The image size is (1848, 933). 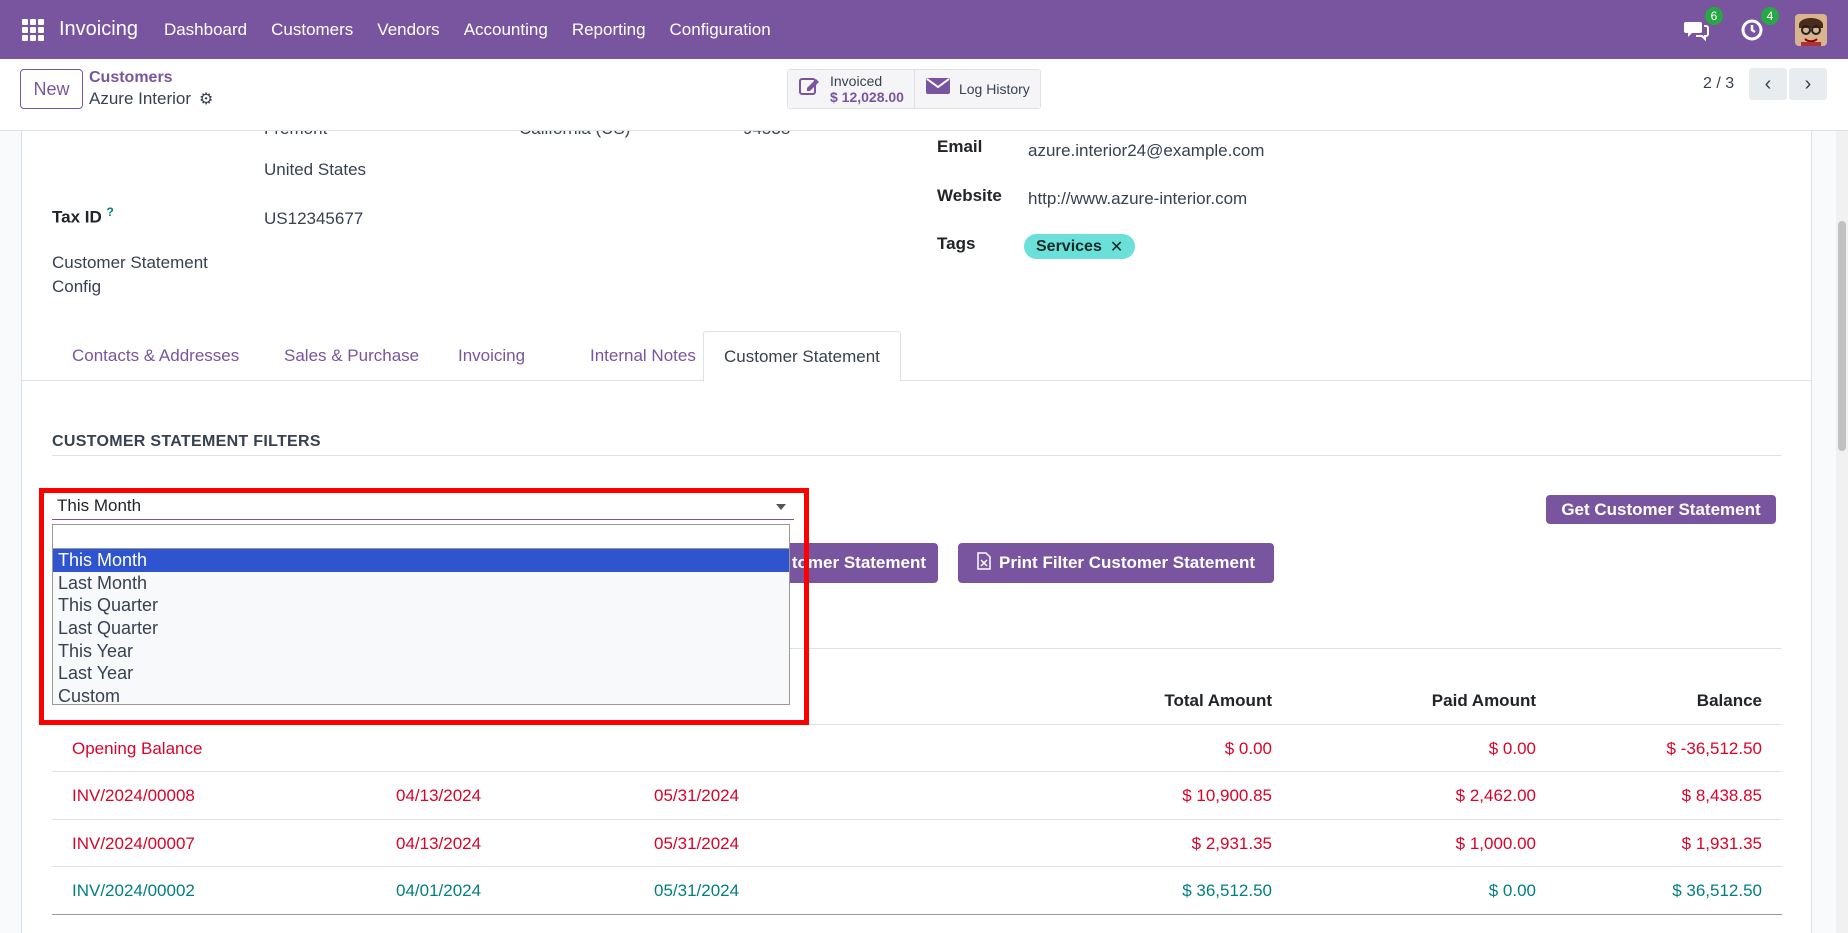 What do you see at coordinates (643, 355) in the screenshot?
I see `tab-internal-notes: Internal Notes` at bounding box center [643, 355].